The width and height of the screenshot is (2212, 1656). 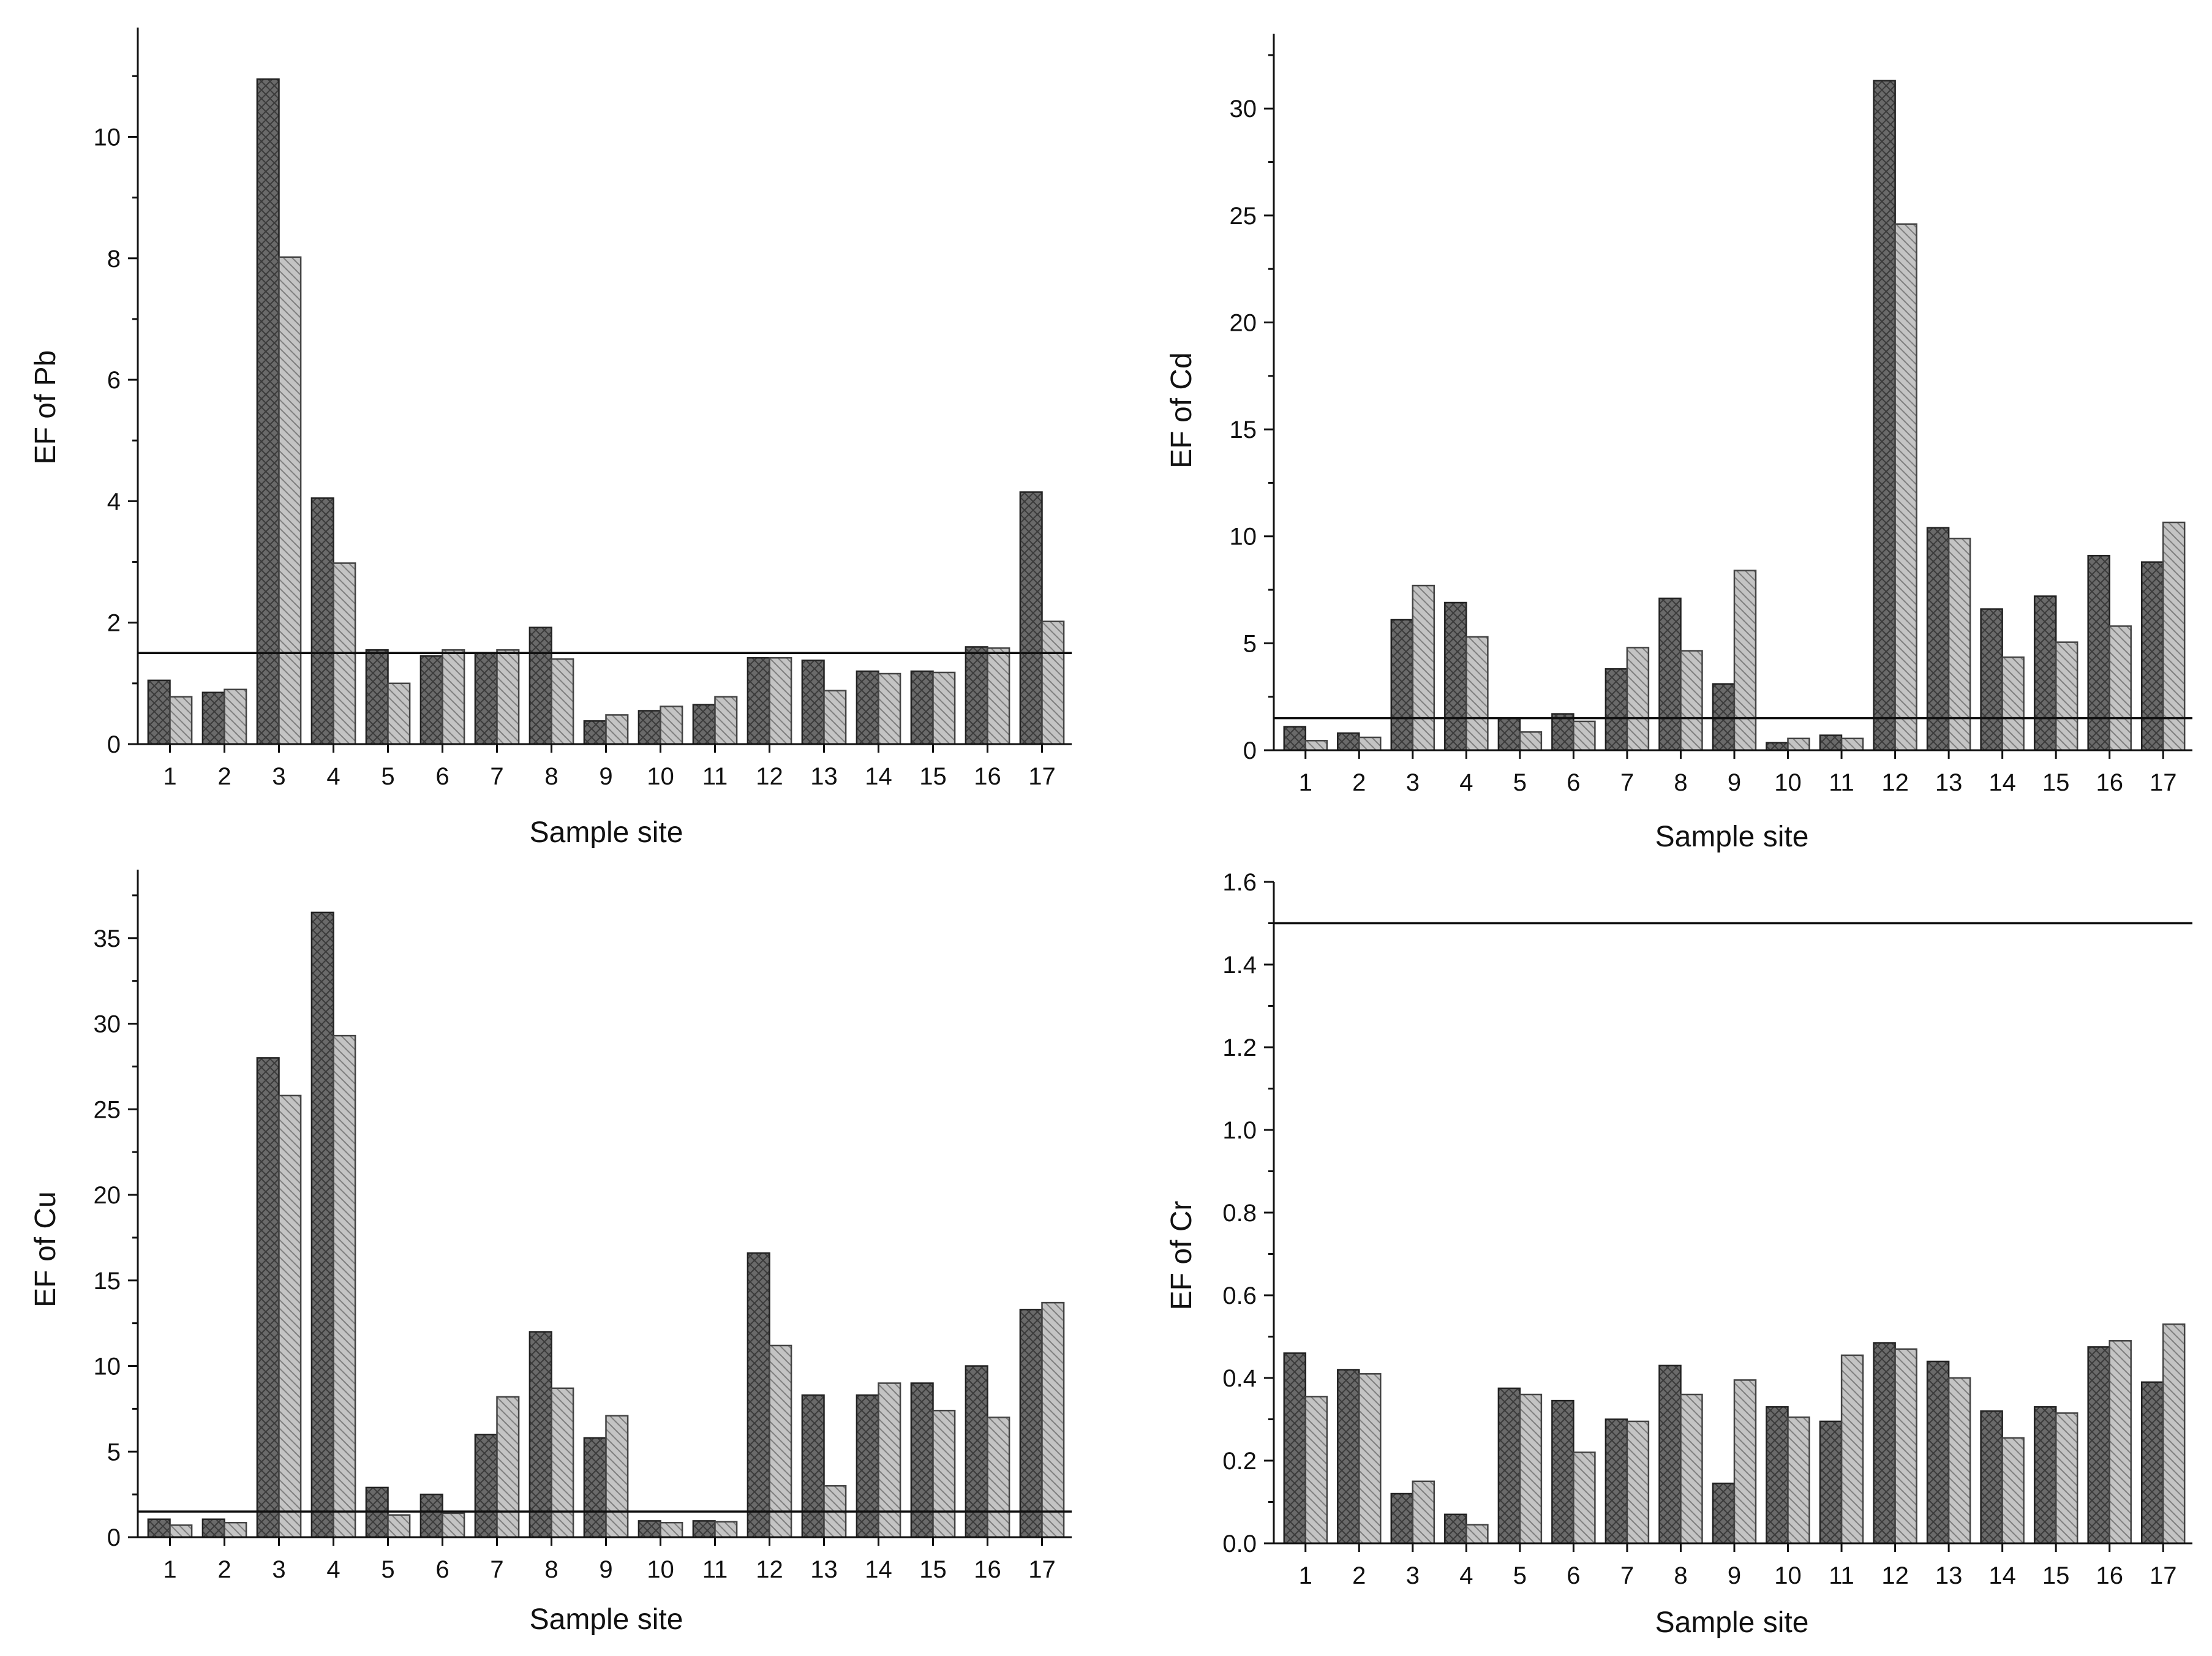 What do you see at coordinates (1788, 782) in the screenshot?
I see `cd-x-tick-label: 10` at bounding box center [1788, 782].